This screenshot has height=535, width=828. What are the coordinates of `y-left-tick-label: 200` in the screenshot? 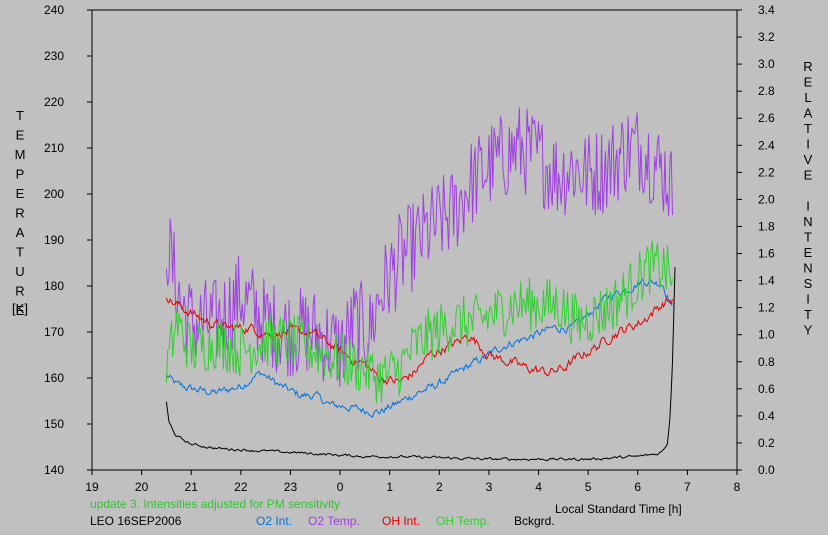 It's located at (54, 194).